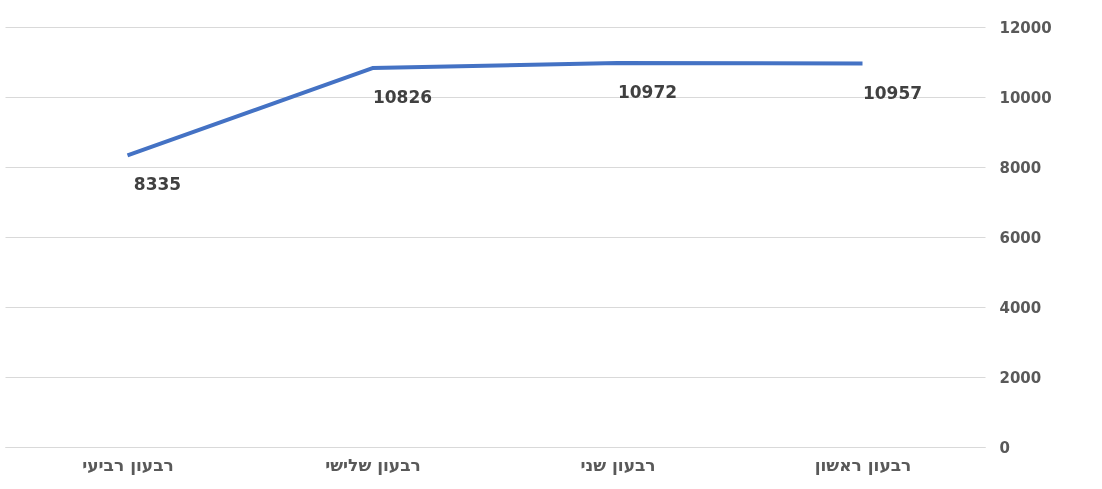 This screenshot has width=1102, height=489. Describe the element at coordinates (863, 464) in the screenshot. I see `x-tick-label: רבעון ראשון` at that location.